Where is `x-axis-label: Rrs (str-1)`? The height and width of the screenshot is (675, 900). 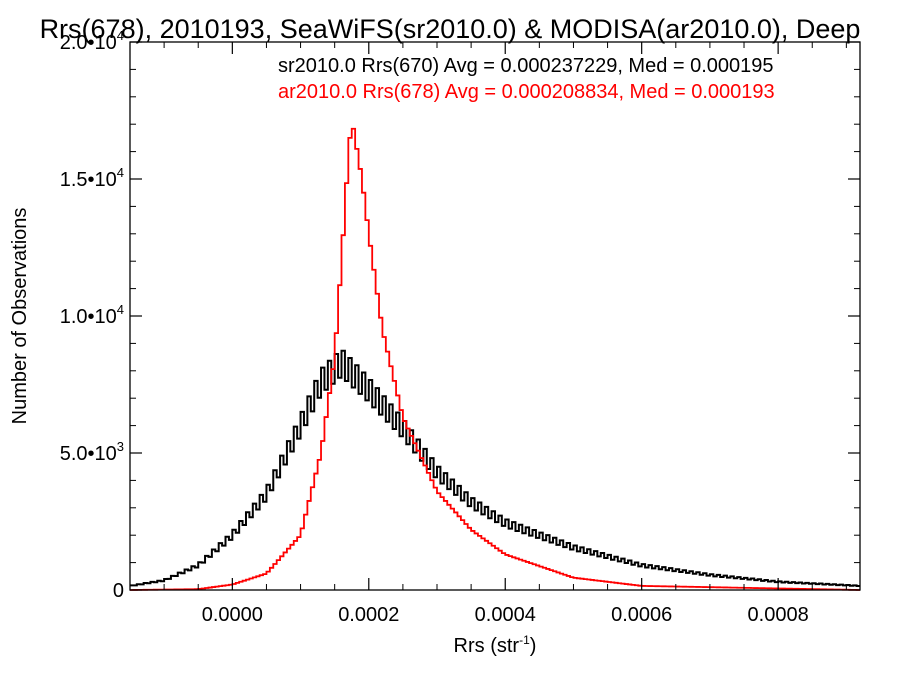
x-axis-label: Rrs (str-1) is located at coordinates (495, 645).